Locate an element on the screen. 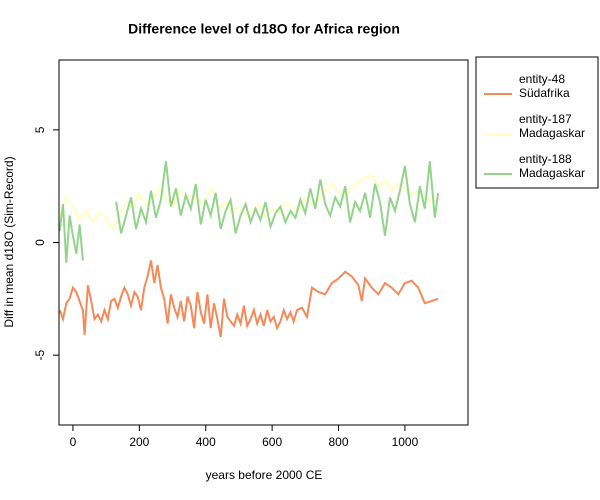 The image size is (600, 500). x-tick-label: 400 is located at coordinates (206, 442).